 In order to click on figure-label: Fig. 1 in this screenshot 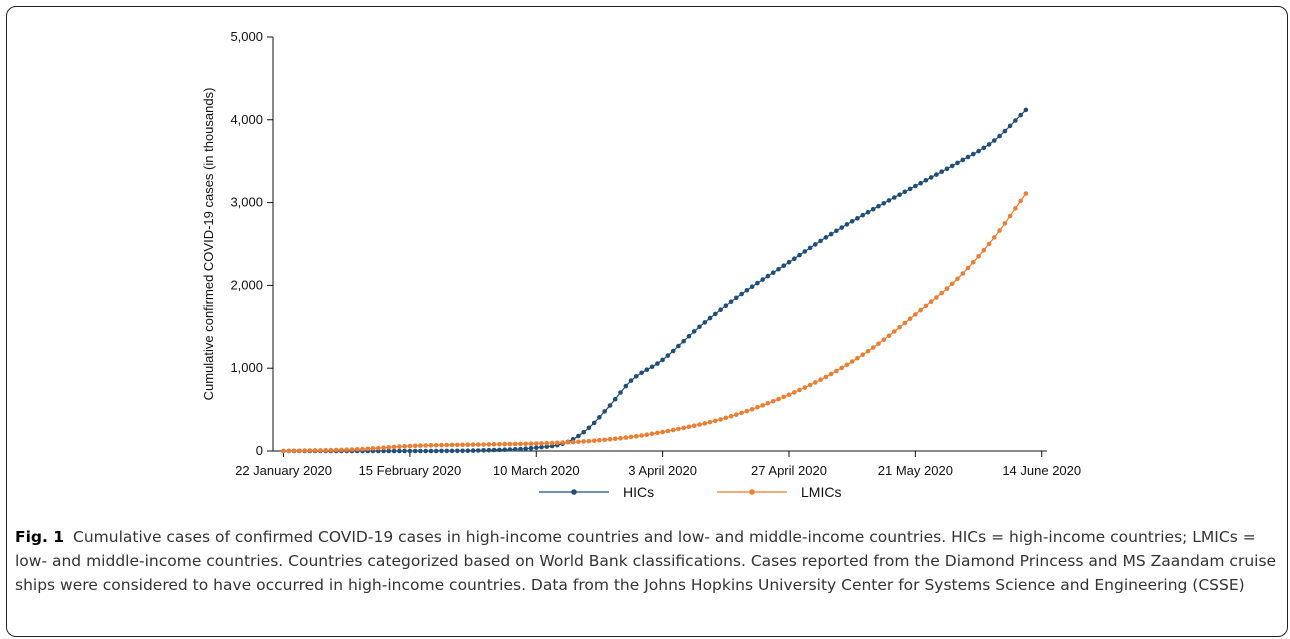, I will do `click(40, 537)`.